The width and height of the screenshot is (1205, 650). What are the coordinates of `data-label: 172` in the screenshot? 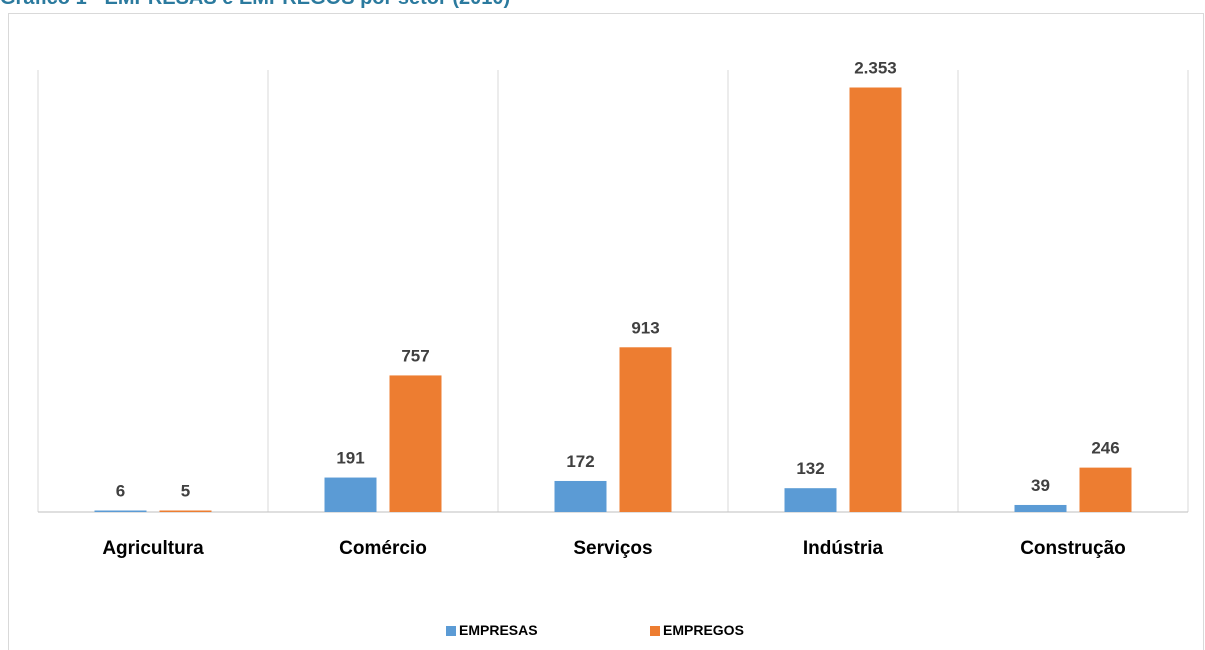 It's located at (580, 461).